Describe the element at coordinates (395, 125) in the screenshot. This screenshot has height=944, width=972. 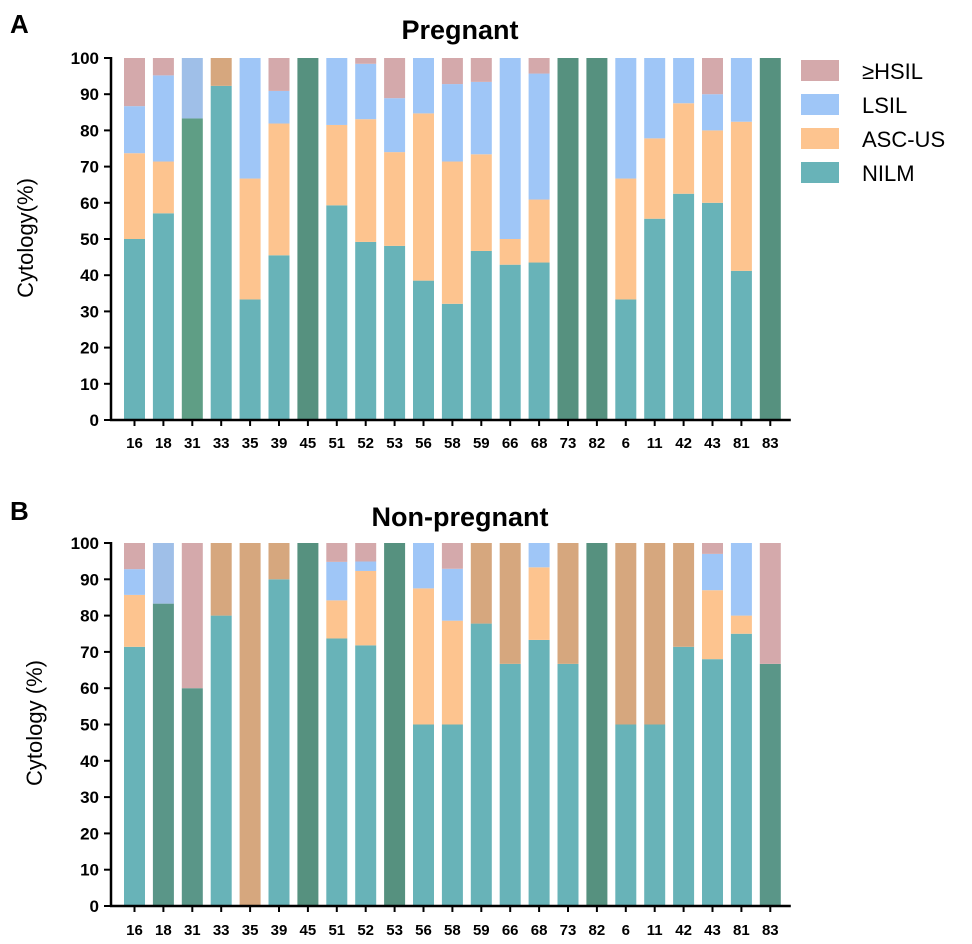
I see `bar-segment-a-53-lsil` at that location.